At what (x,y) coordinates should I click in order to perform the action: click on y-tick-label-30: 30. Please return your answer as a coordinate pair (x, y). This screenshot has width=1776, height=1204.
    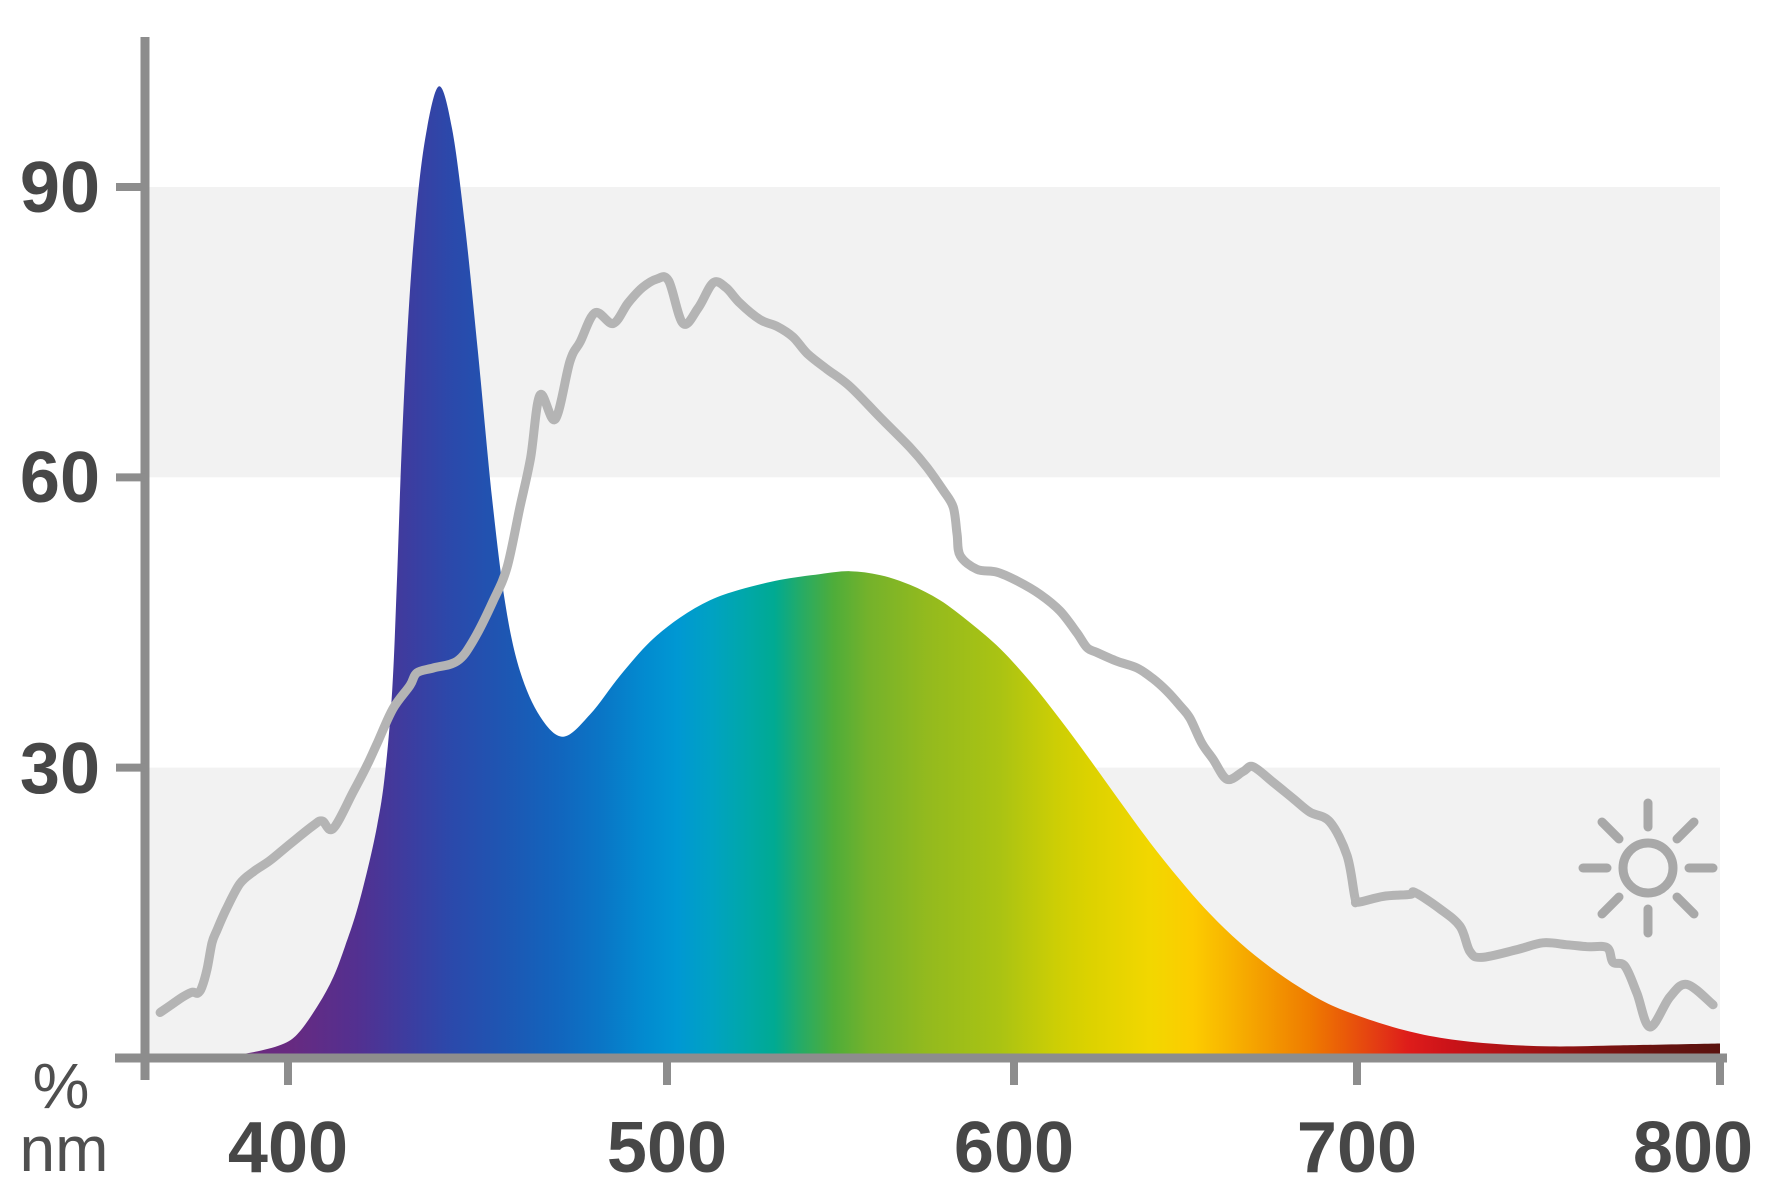
    Looking at the image, I should click on (60, 769).